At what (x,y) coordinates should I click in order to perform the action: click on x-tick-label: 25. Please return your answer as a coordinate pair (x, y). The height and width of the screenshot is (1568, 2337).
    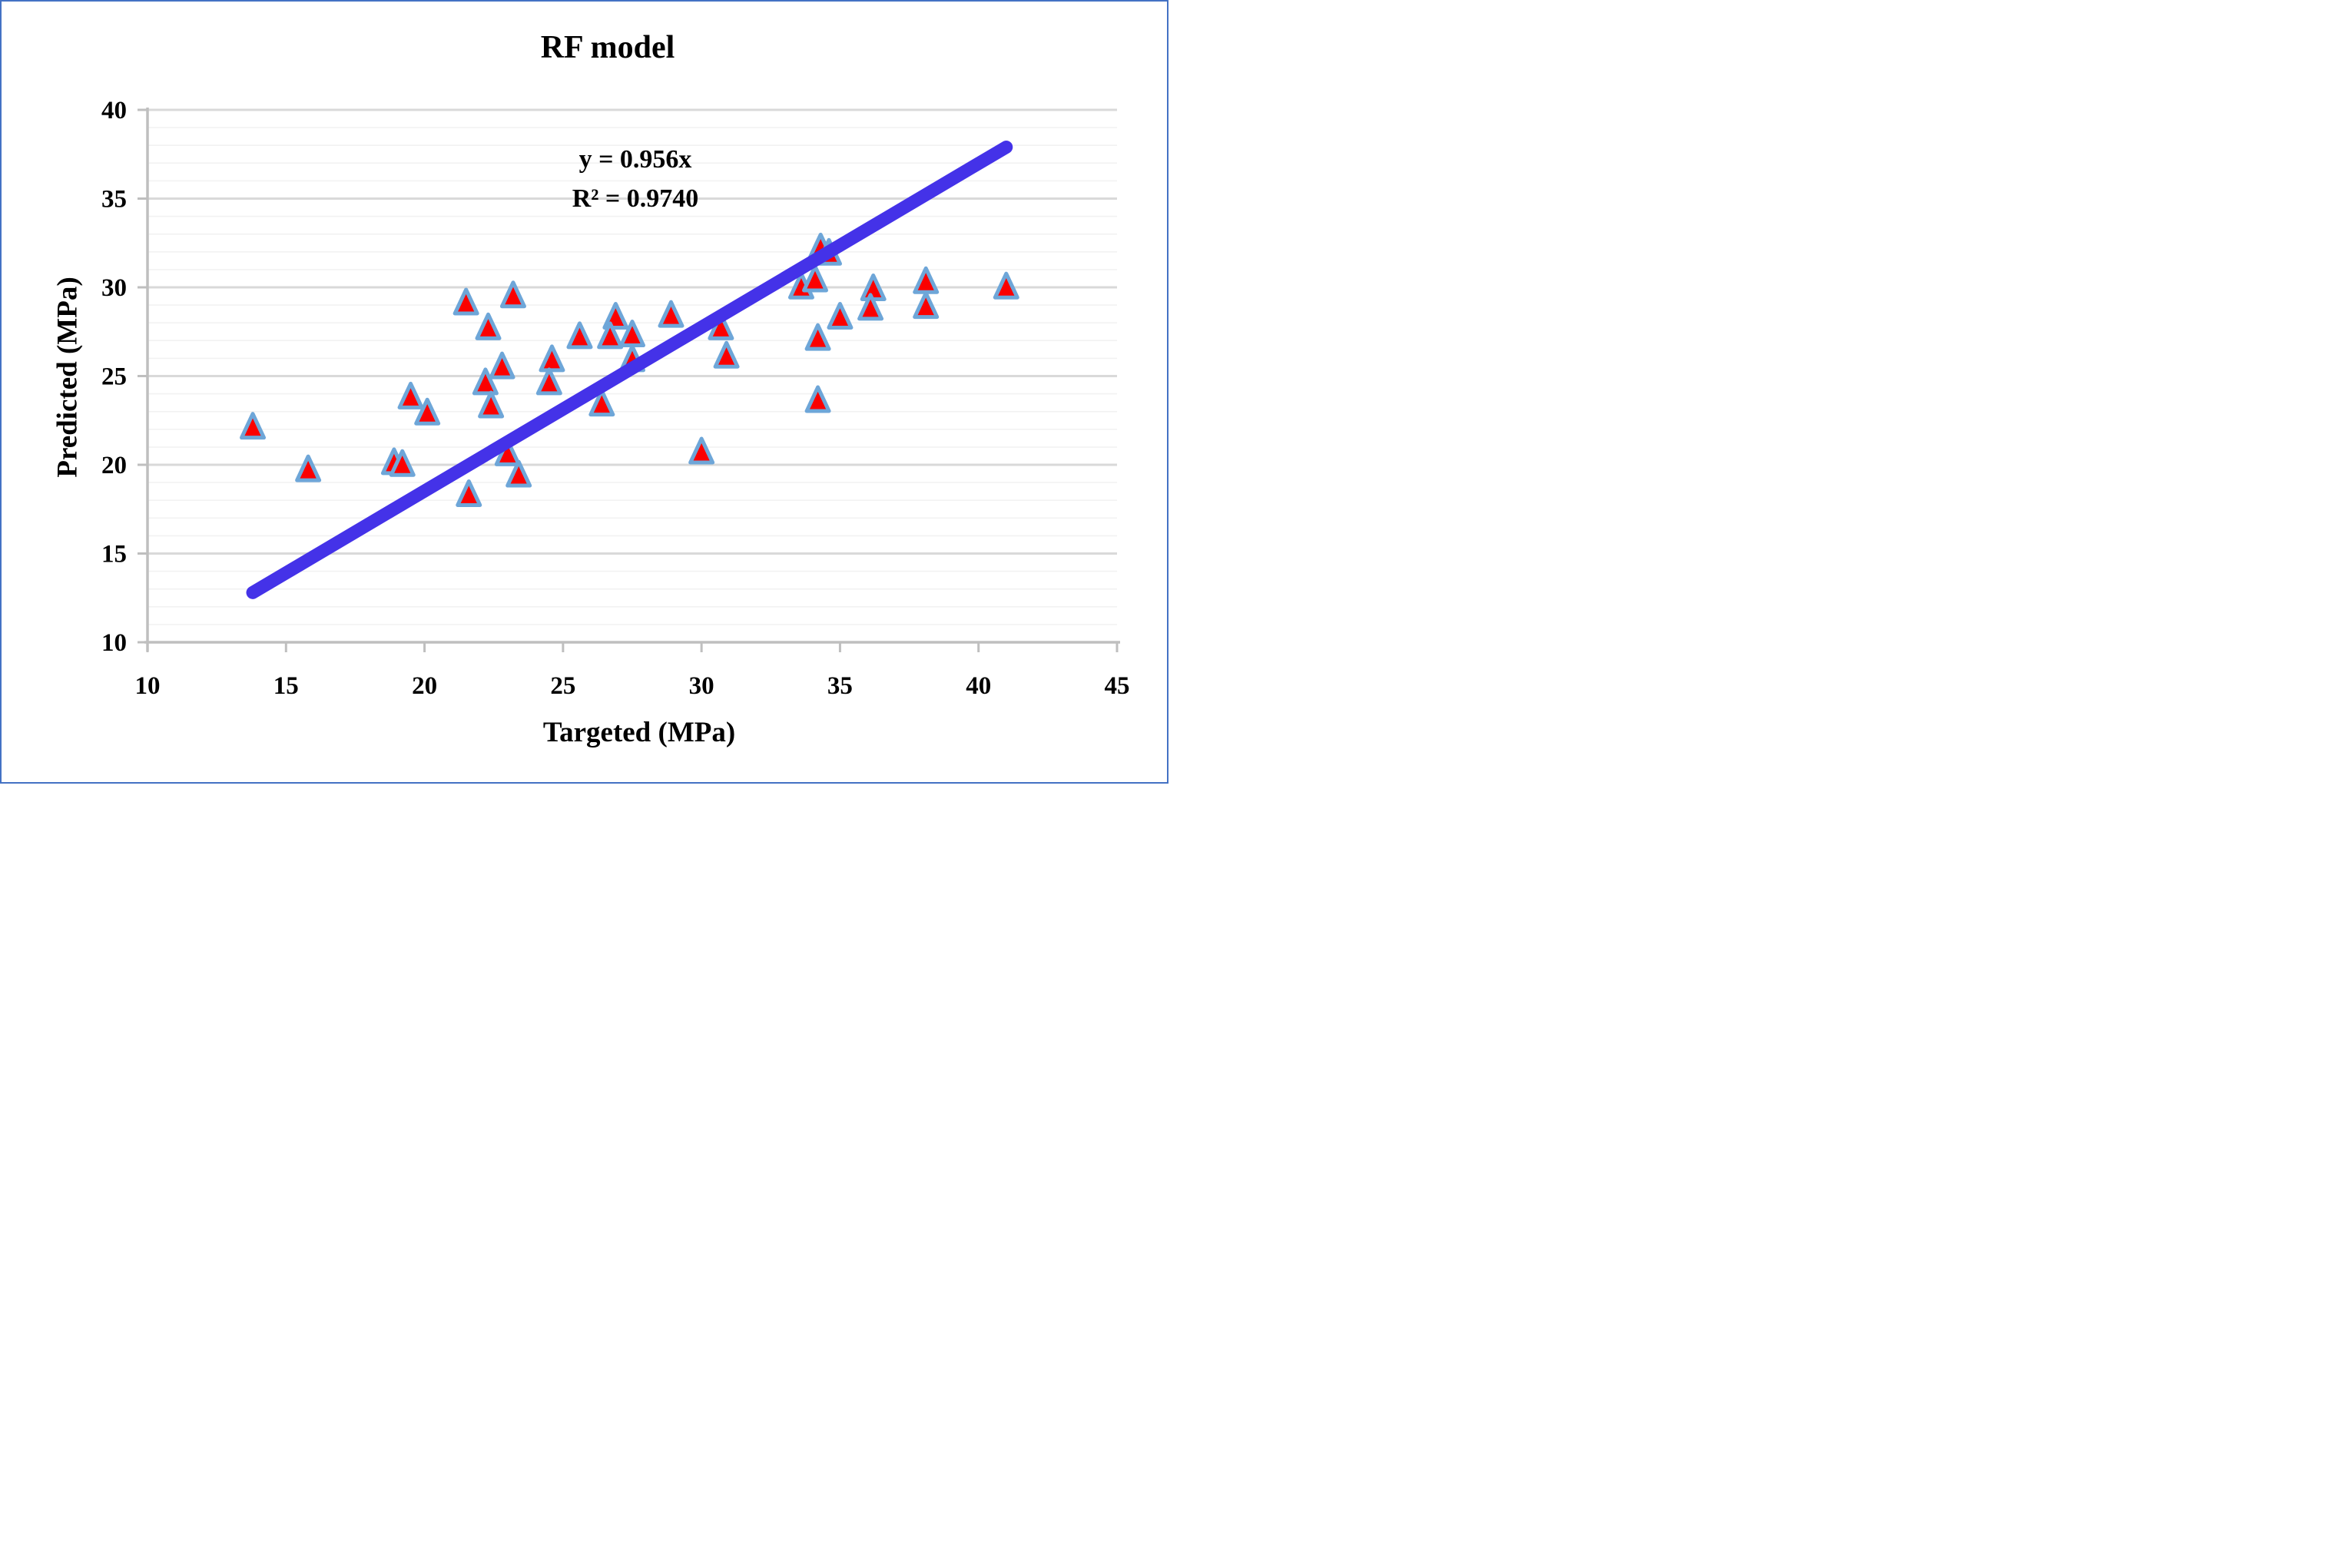
    Looking at the image, I should click on (562, 686).